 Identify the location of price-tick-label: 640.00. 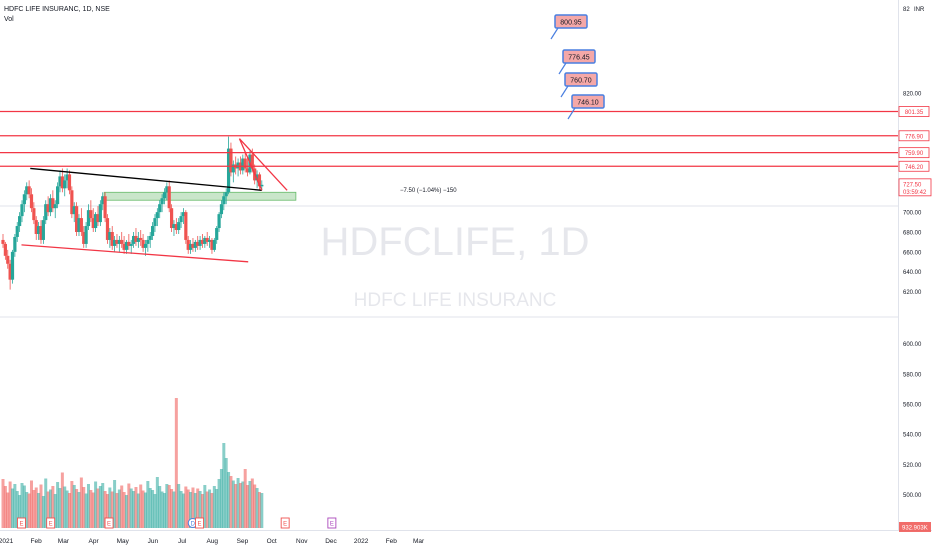
(912, 273).